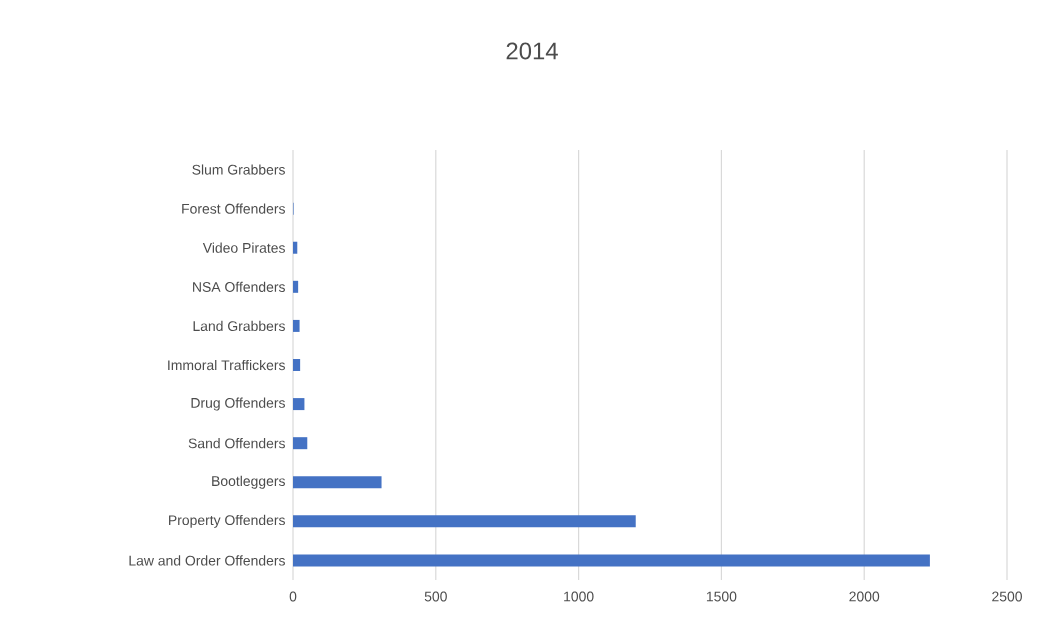 The width and height of the screenshot is (1051, 639). Describe the element at coordinates (293, 596) in the screenshot. I see `x-tick-label: 0` at that location.